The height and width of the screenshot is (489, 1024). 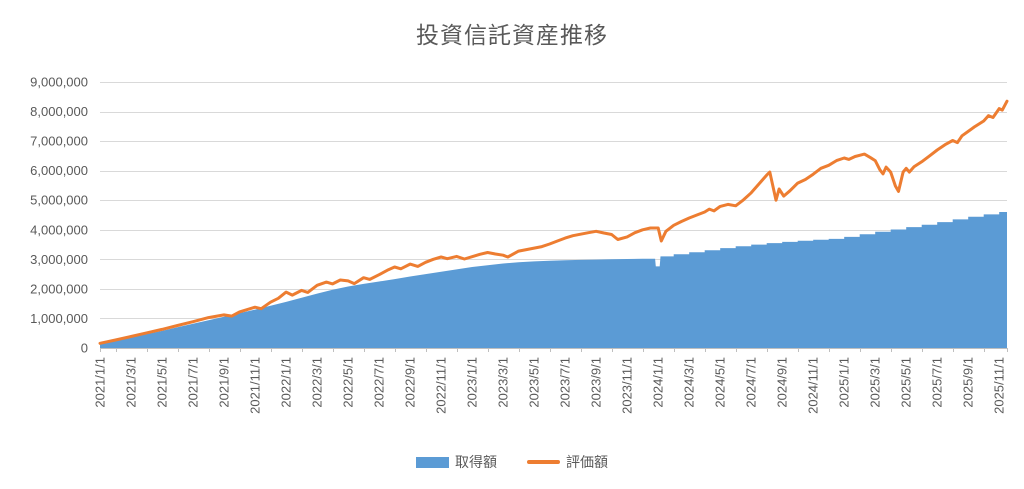 What do you see at coordinates (751, 382) in the screenshot?
I see `x-tick-label: 2024/7/1` at bounding box center [751, 382].